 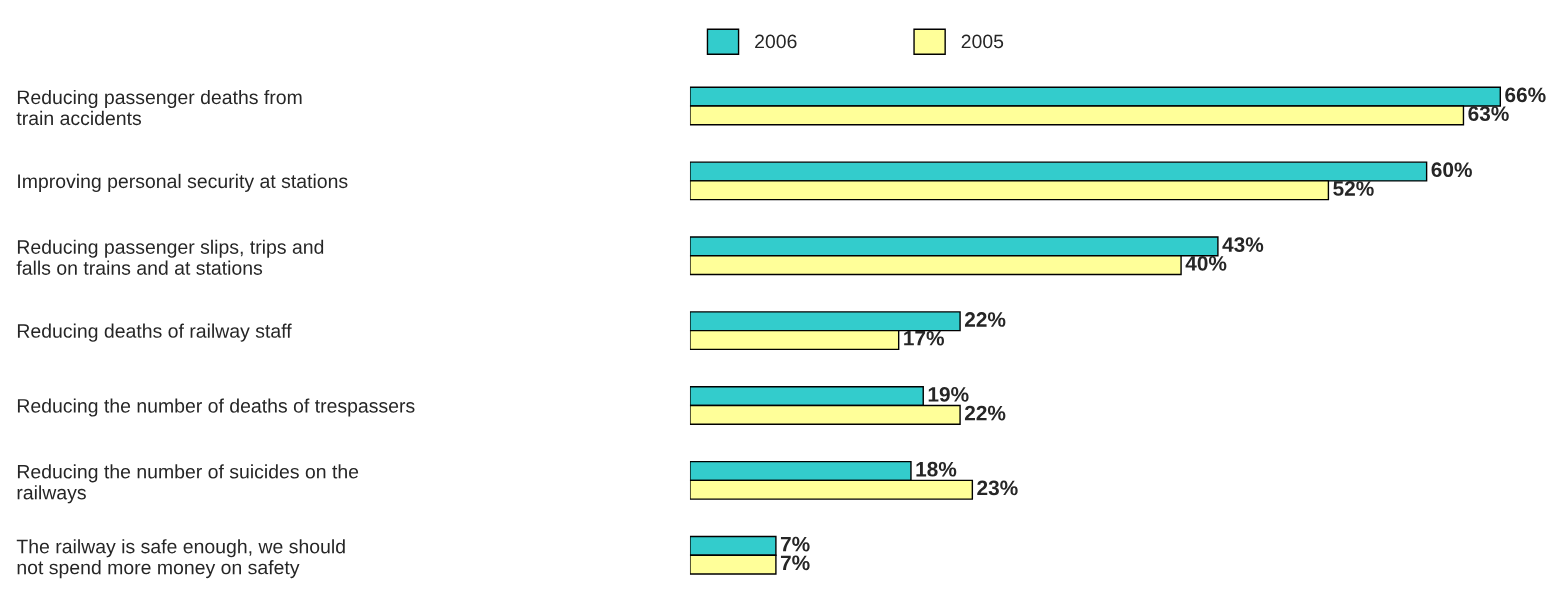 What do you see at coordinates (776, 41) in the screenshot?
I see `legend-label: 2006` at bounding box center [776, 41].